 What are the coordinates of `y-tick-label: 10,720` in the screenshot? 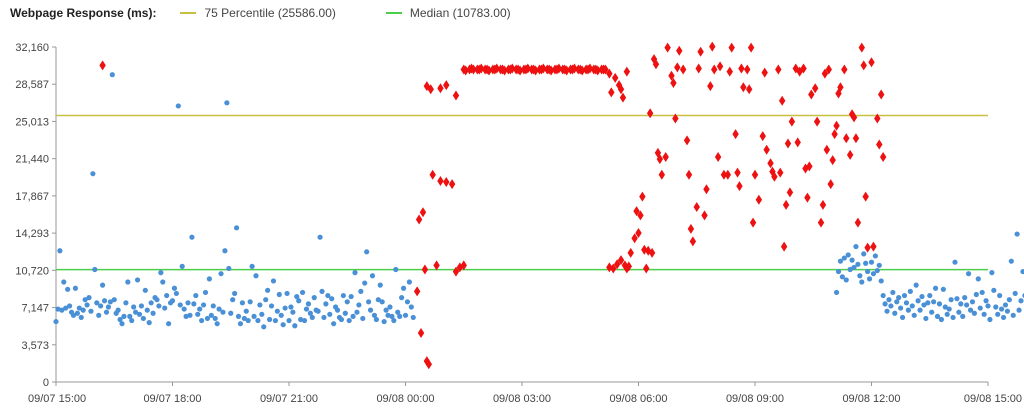 It's located at (32, 271).